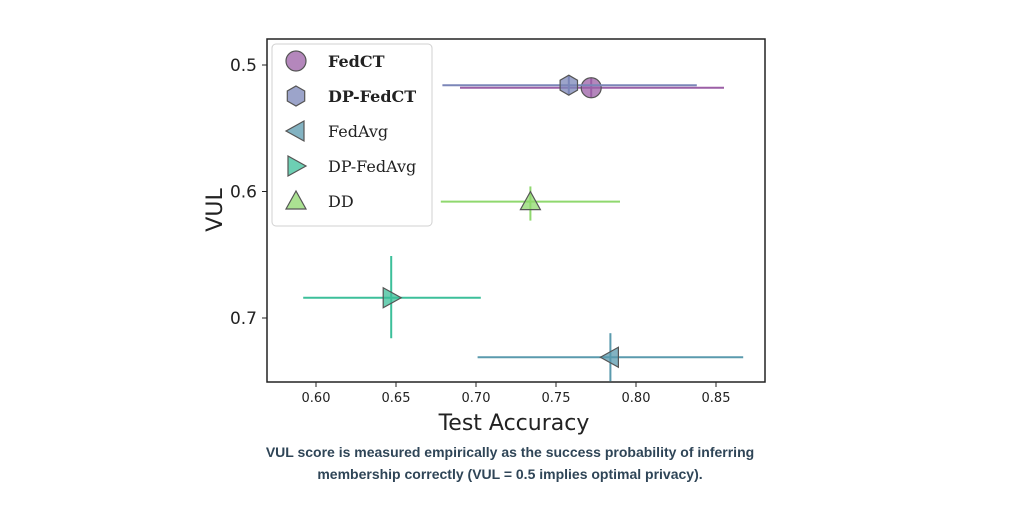 This screenshot has width=1024, height=512. I want to click on legend-marker-dp-fedavg, so click(297, 166).